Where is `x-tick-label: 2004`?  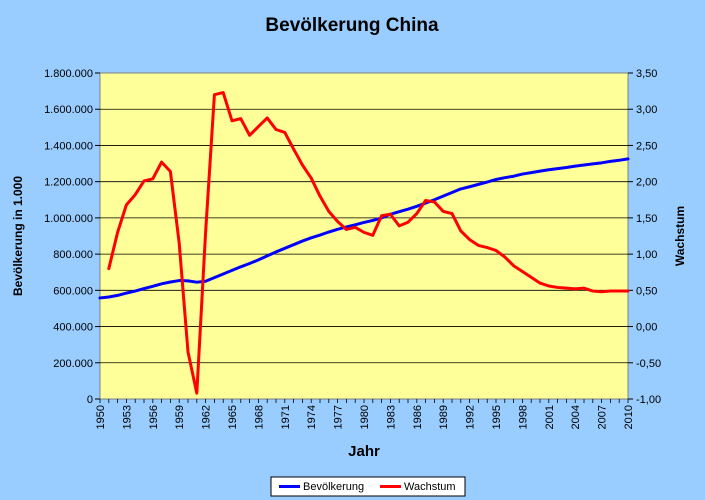 x-tick-label: 2004 is located at coordinates (576, 417).